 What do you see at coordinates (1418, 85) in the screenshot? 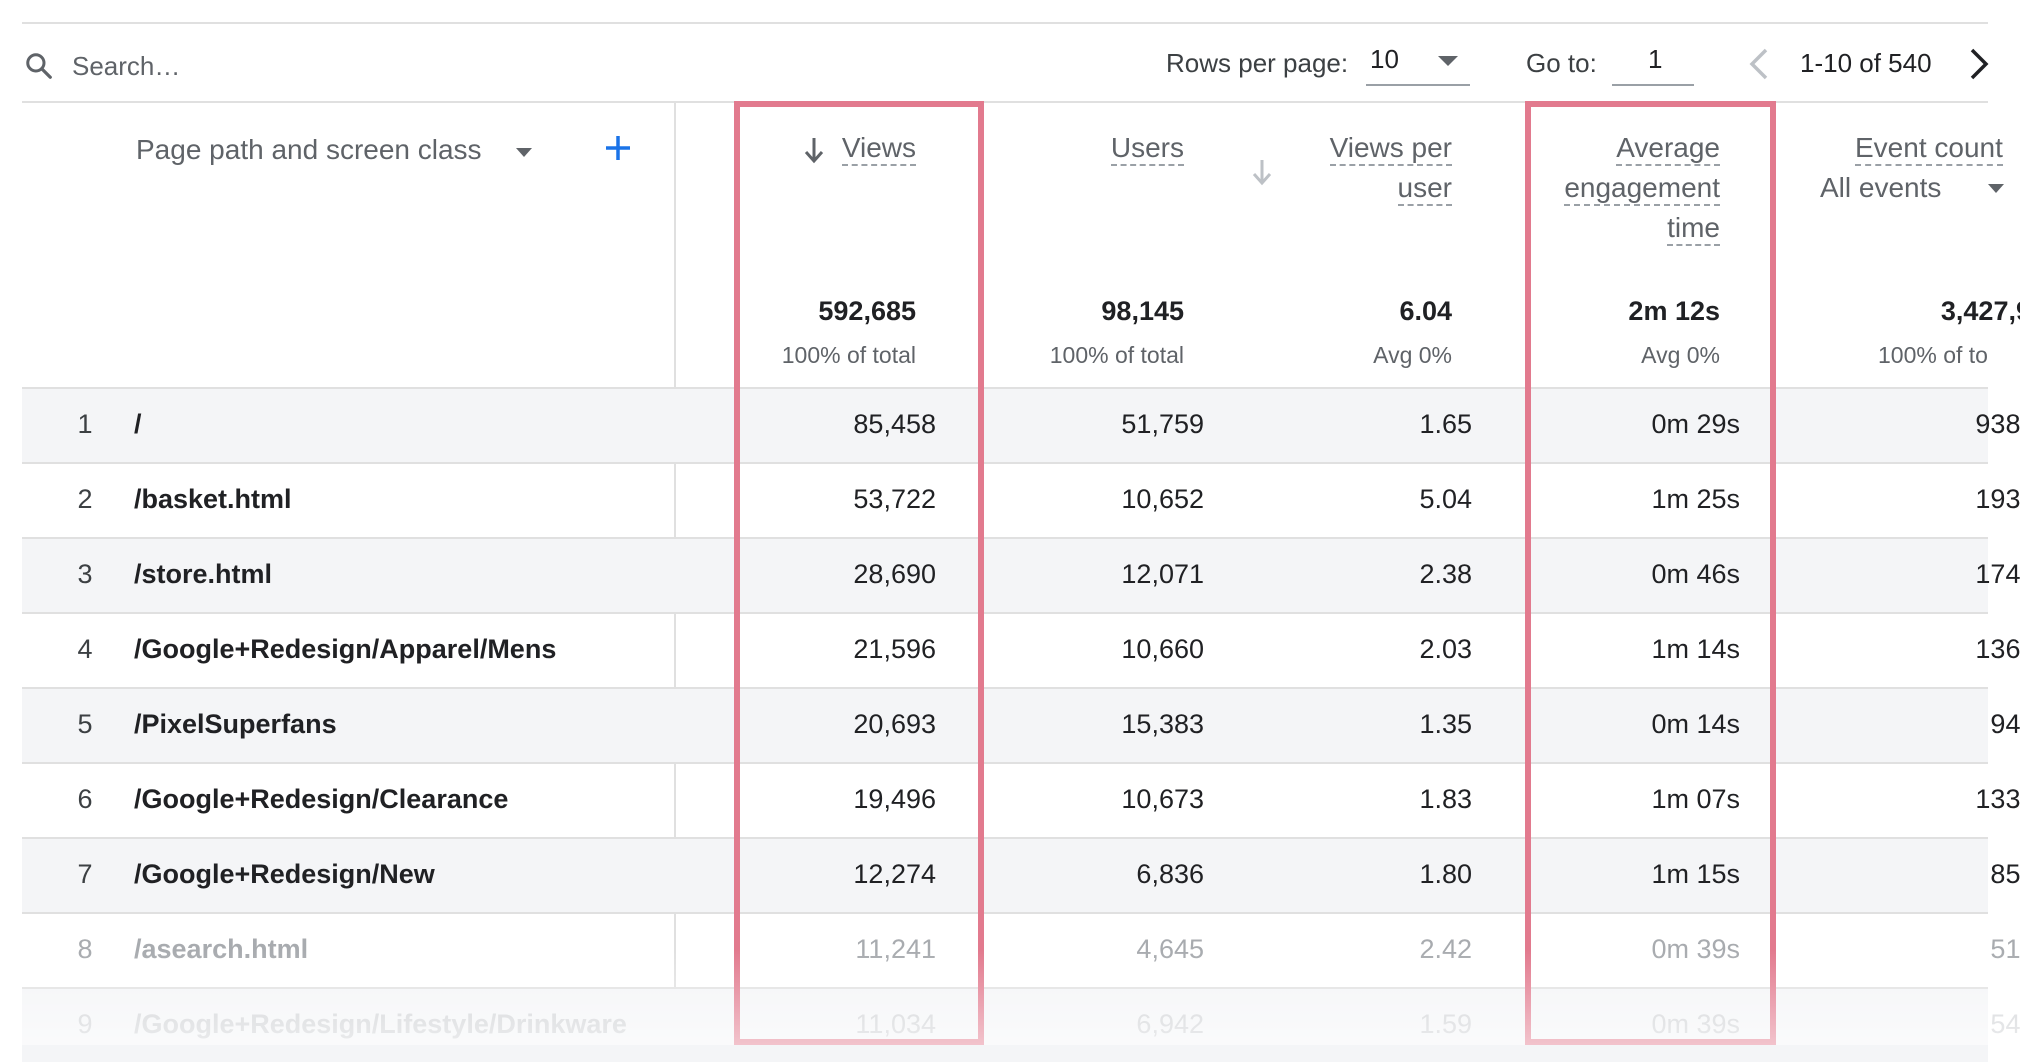
I see `select-underline` at bounding box center [1418, 85].